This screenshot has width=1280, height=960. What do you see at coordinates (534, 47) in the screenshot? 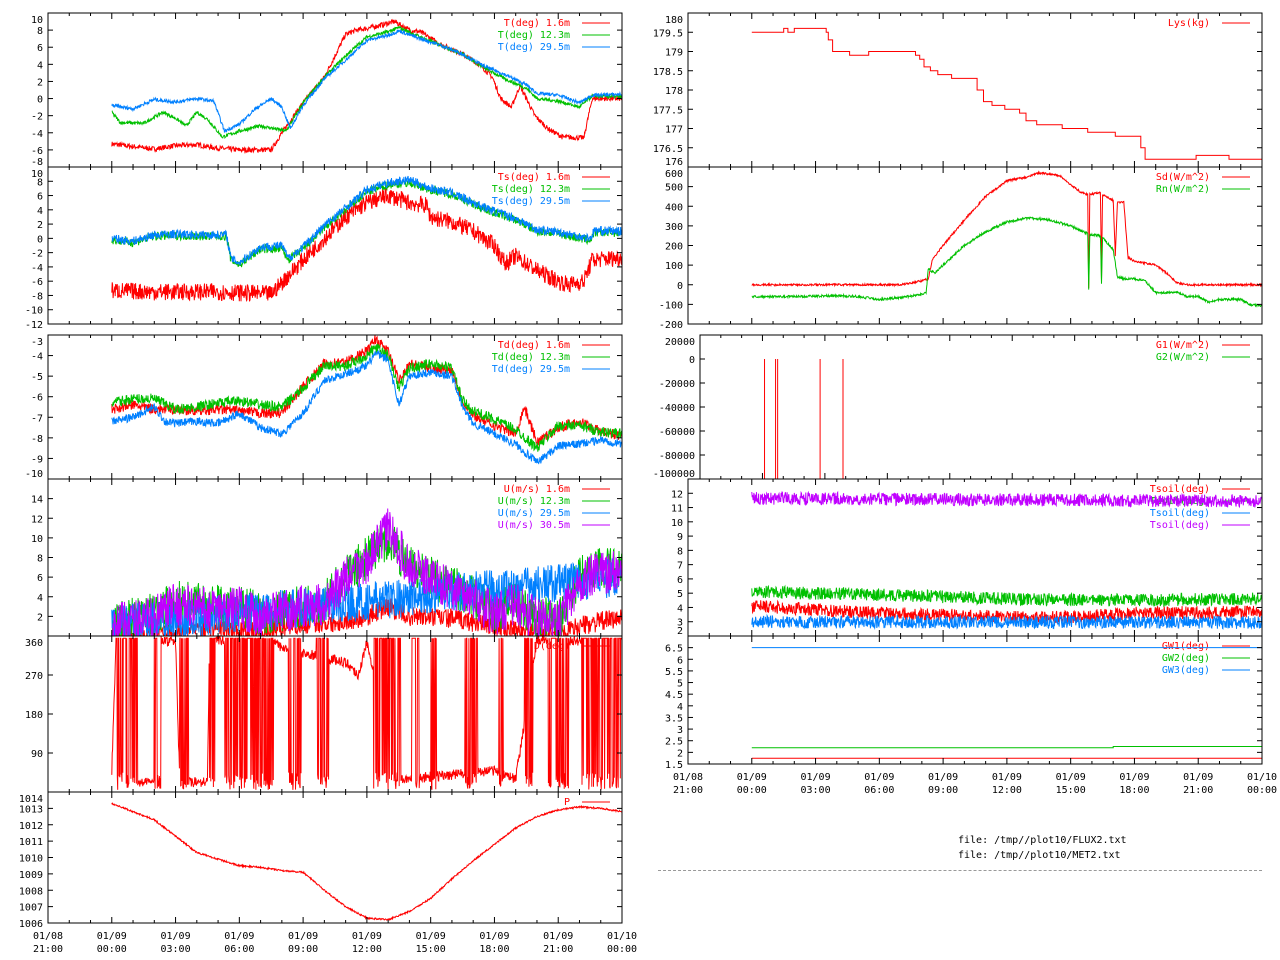
I see `legend-label: T(deg) 29.5m` at bounding box center [534, 47].